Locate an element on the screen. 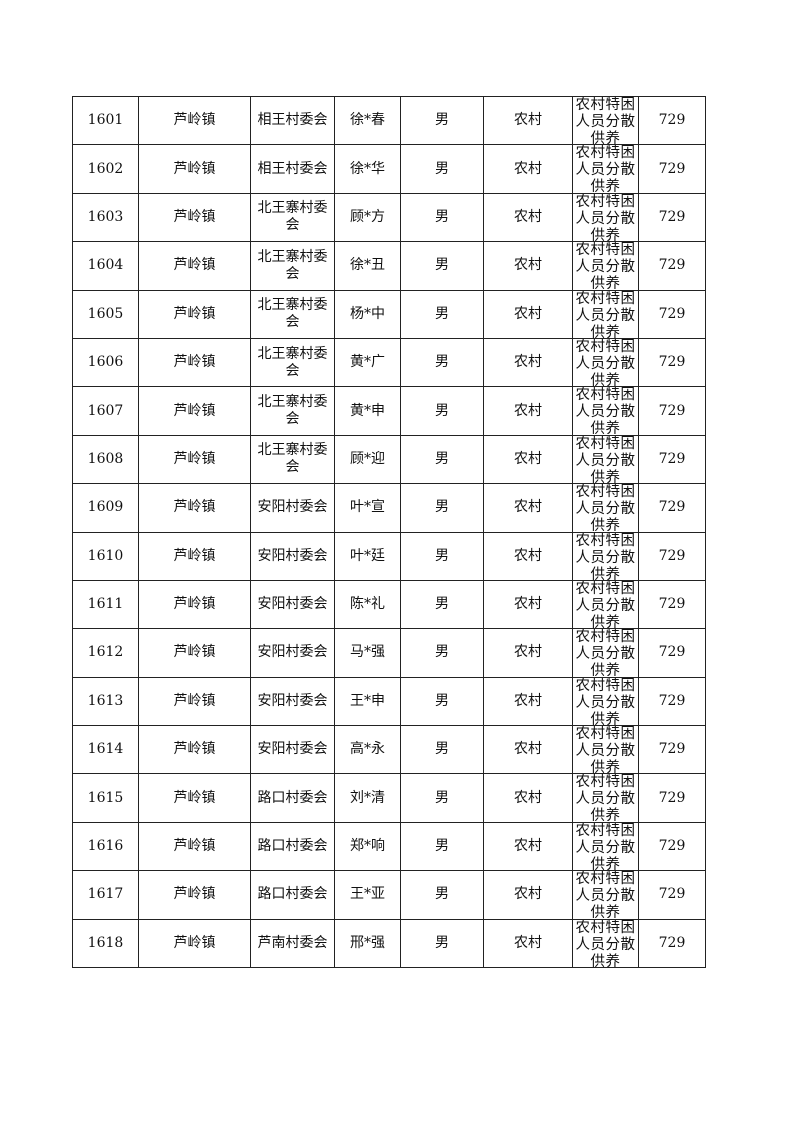 The width and height of the screenshot is (793, 1122). serial-number-cell: 1601 is located at coordinates (105, 120).